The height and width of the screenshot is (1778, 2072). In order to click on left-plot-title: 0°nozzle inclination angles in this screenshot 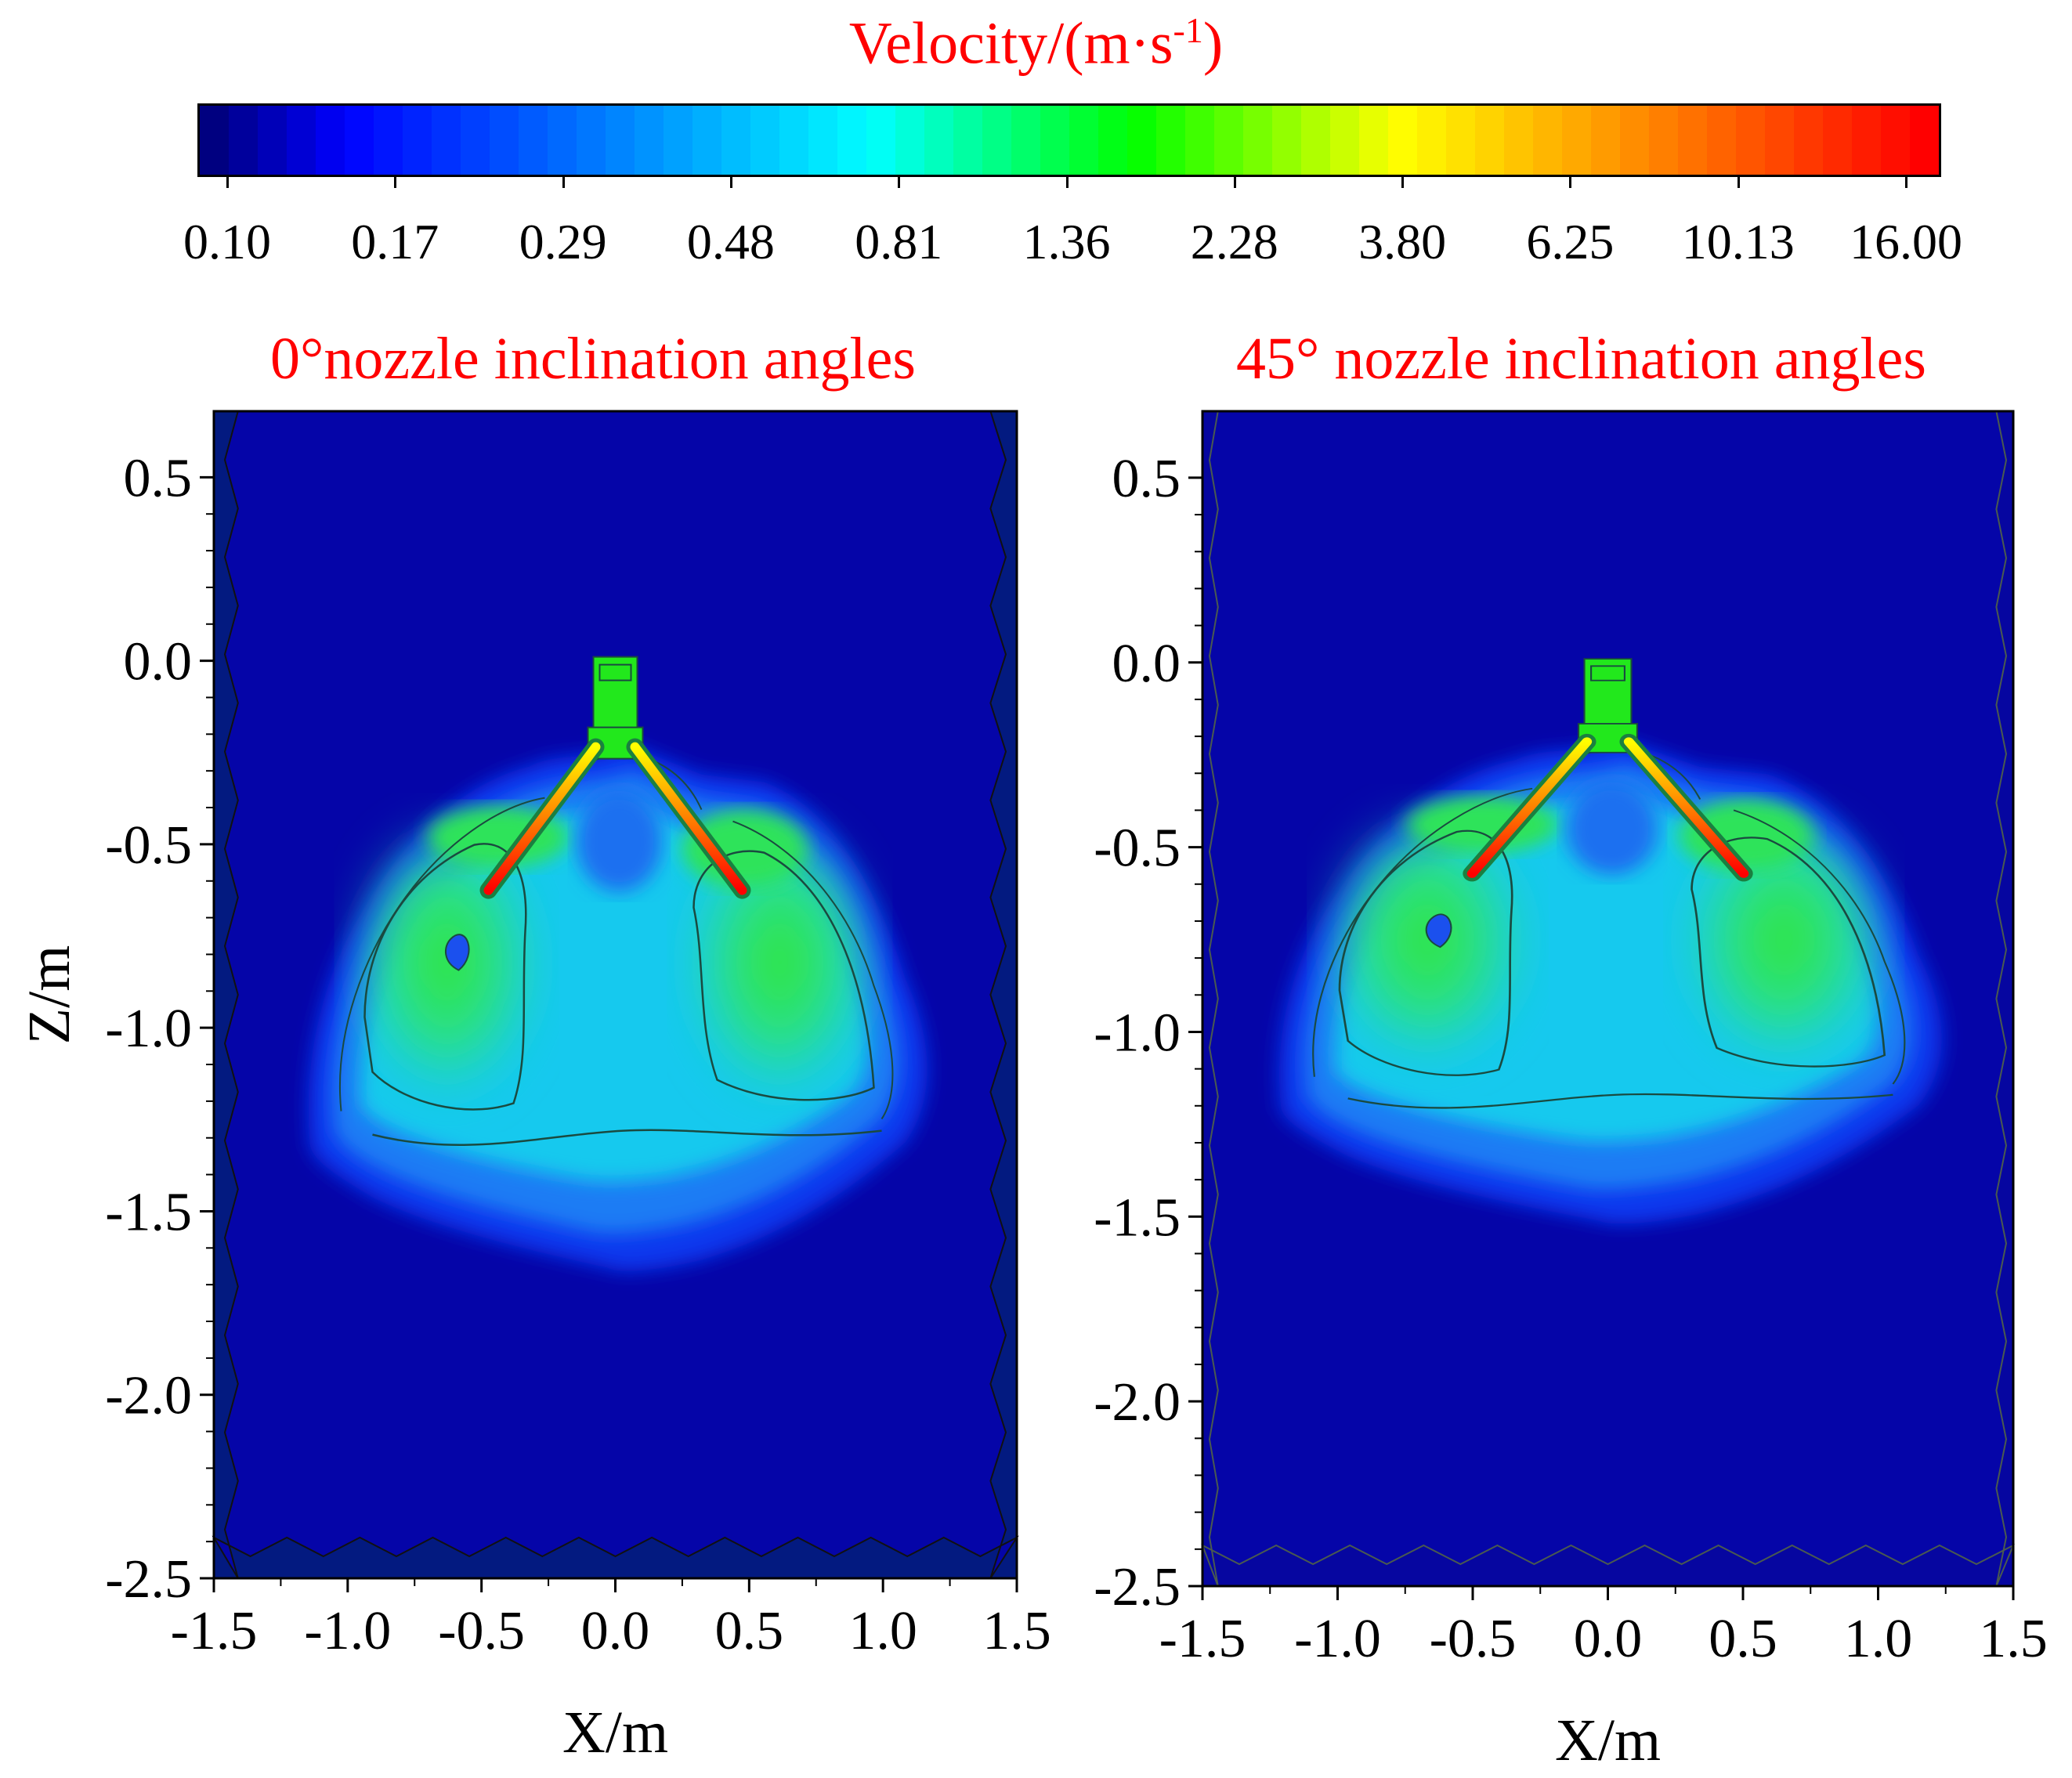, I will do `click(593, 359)`.